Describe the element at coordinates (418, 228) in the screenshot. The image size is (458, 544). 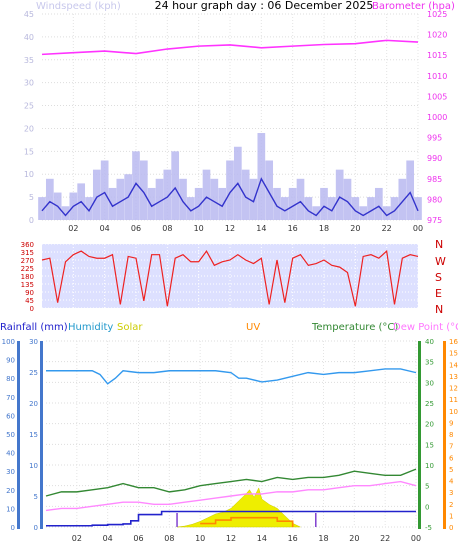
I see `wind-x-tick-label: 00` at that location.